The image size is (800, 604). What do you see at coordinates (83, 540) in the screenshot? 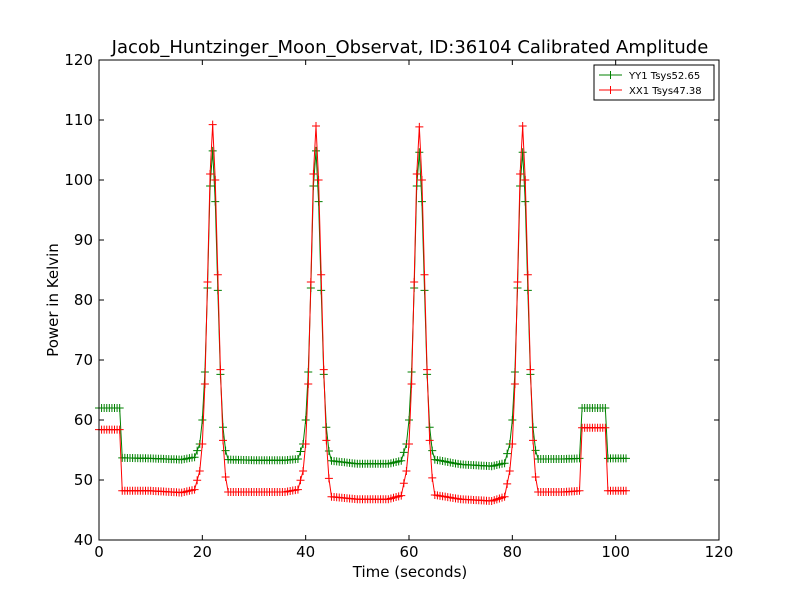
I see `y-tick-label: 40` at bounding box center [83, 540].